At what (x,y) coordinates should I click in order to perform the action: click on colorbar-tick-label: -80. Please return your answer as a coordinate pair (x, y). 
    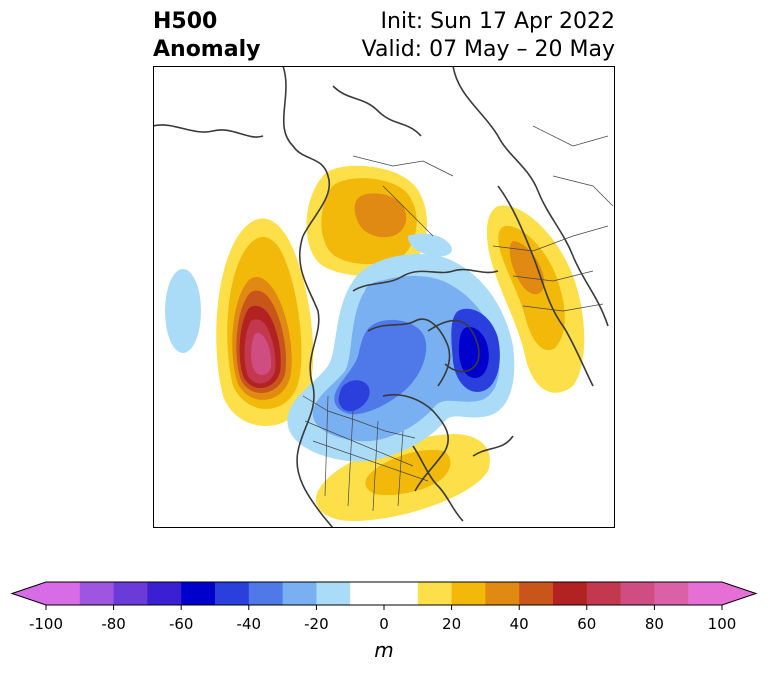
    Looking at the image, I should click on (113, 624).